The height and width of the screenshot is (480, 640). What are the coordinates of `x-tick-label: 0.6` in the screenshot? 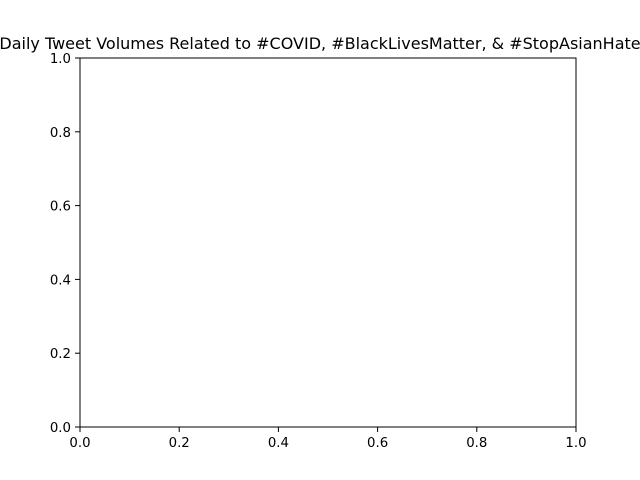 It's located at (377, 443).